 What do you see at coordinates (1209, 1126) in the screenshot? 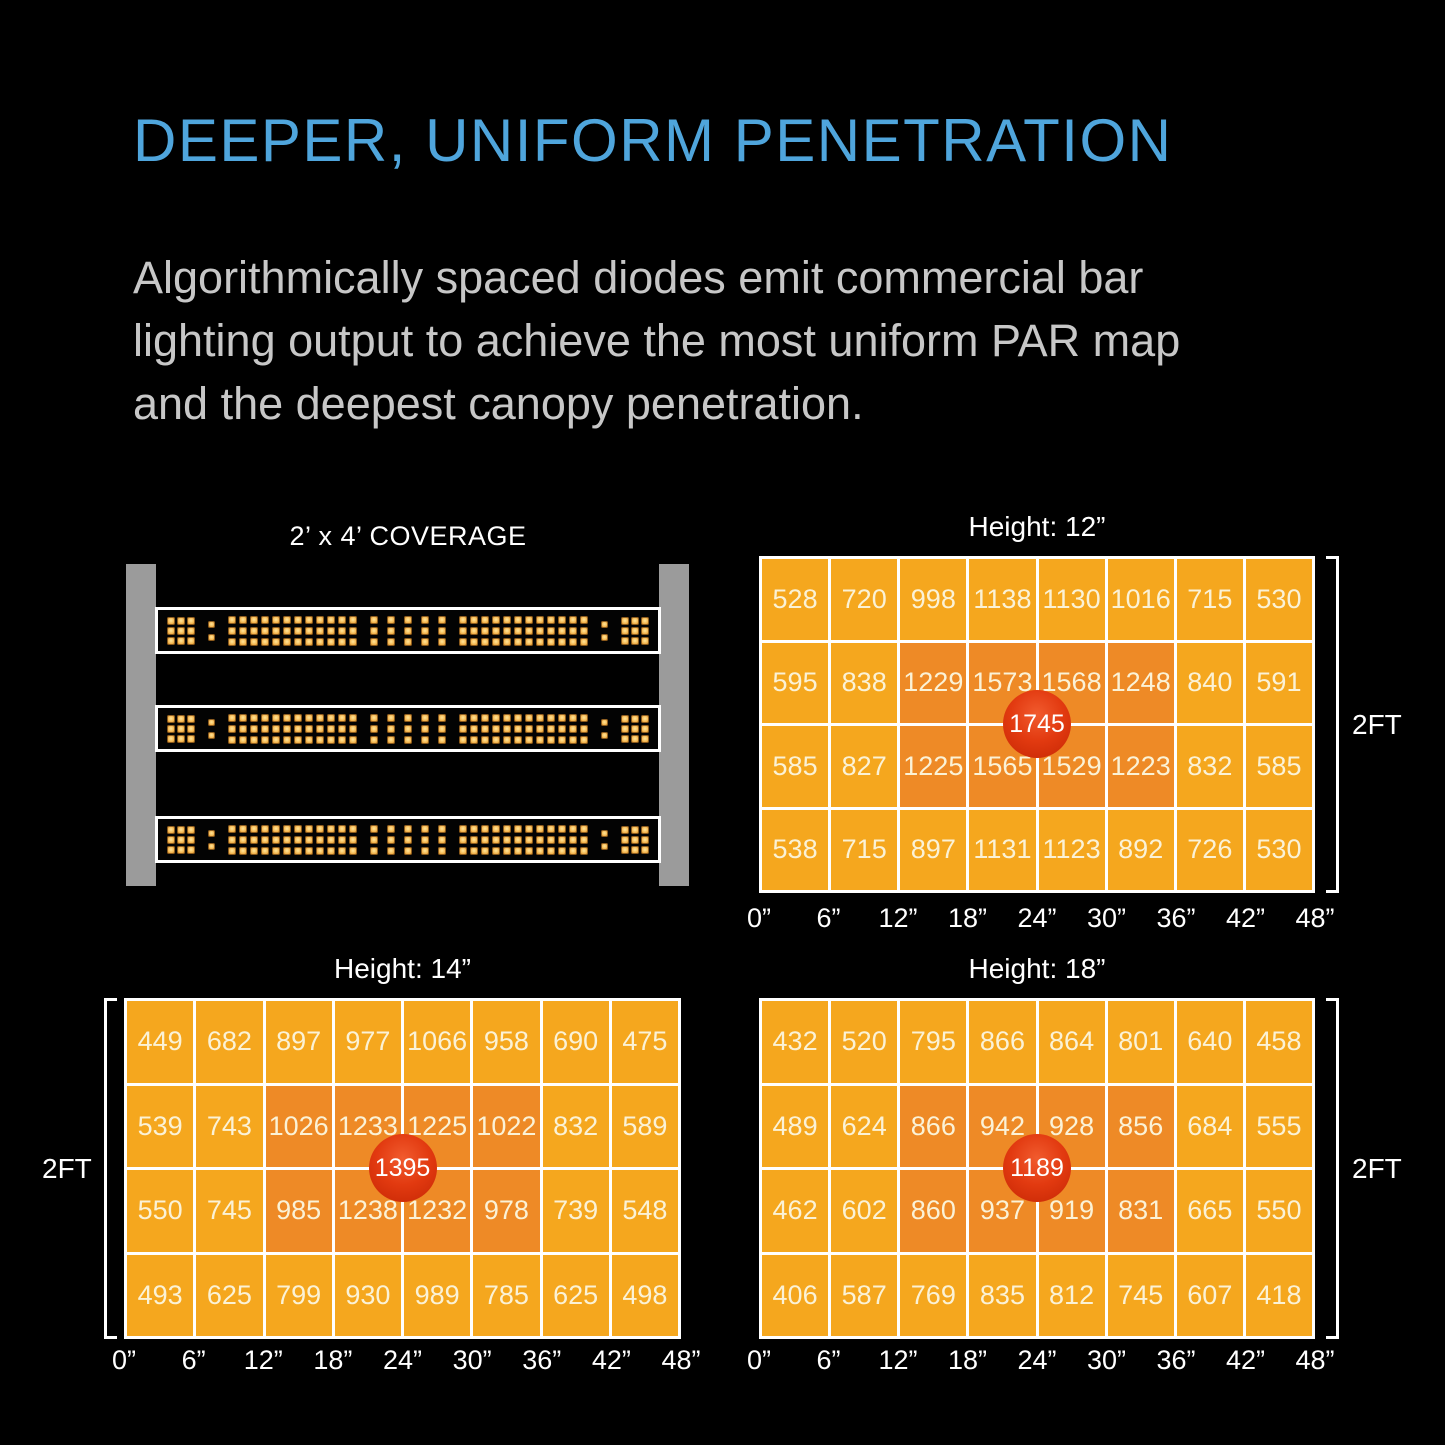
I see `par-cell: 684` at bounding box center [1209, 1126].